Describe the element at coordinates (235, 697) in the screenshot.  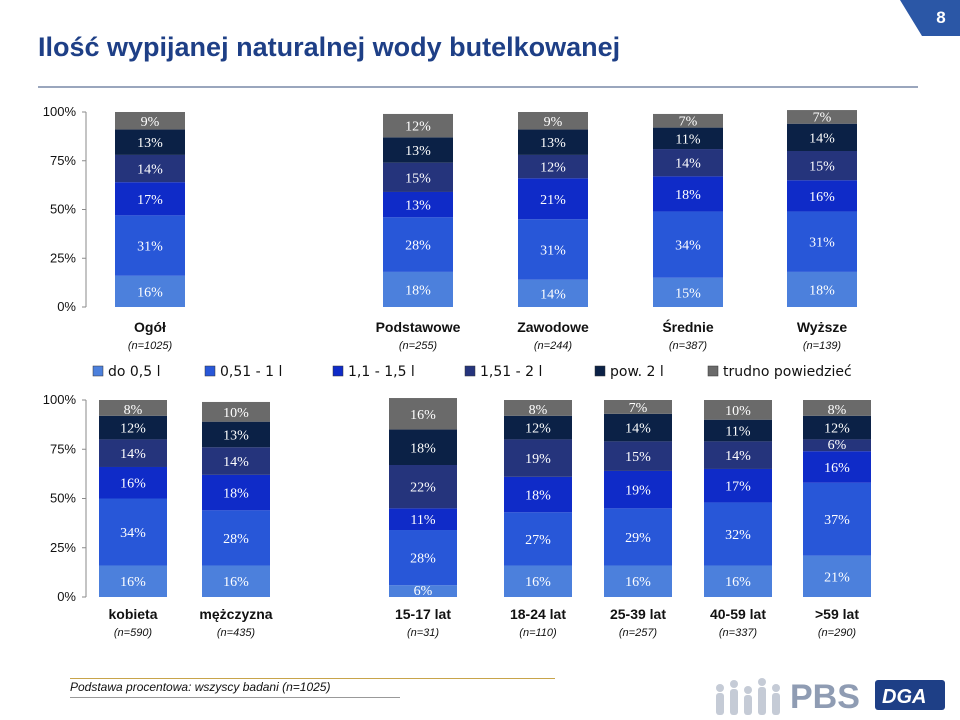
I see `footnote-underline` at that location.